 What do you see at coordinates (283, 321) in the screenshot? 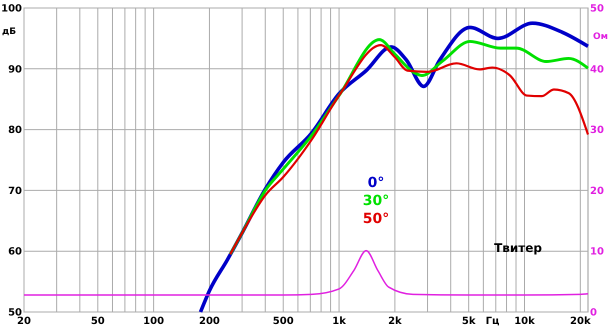
I see `x-tick-label: 500` at bounding box center [283, 321].